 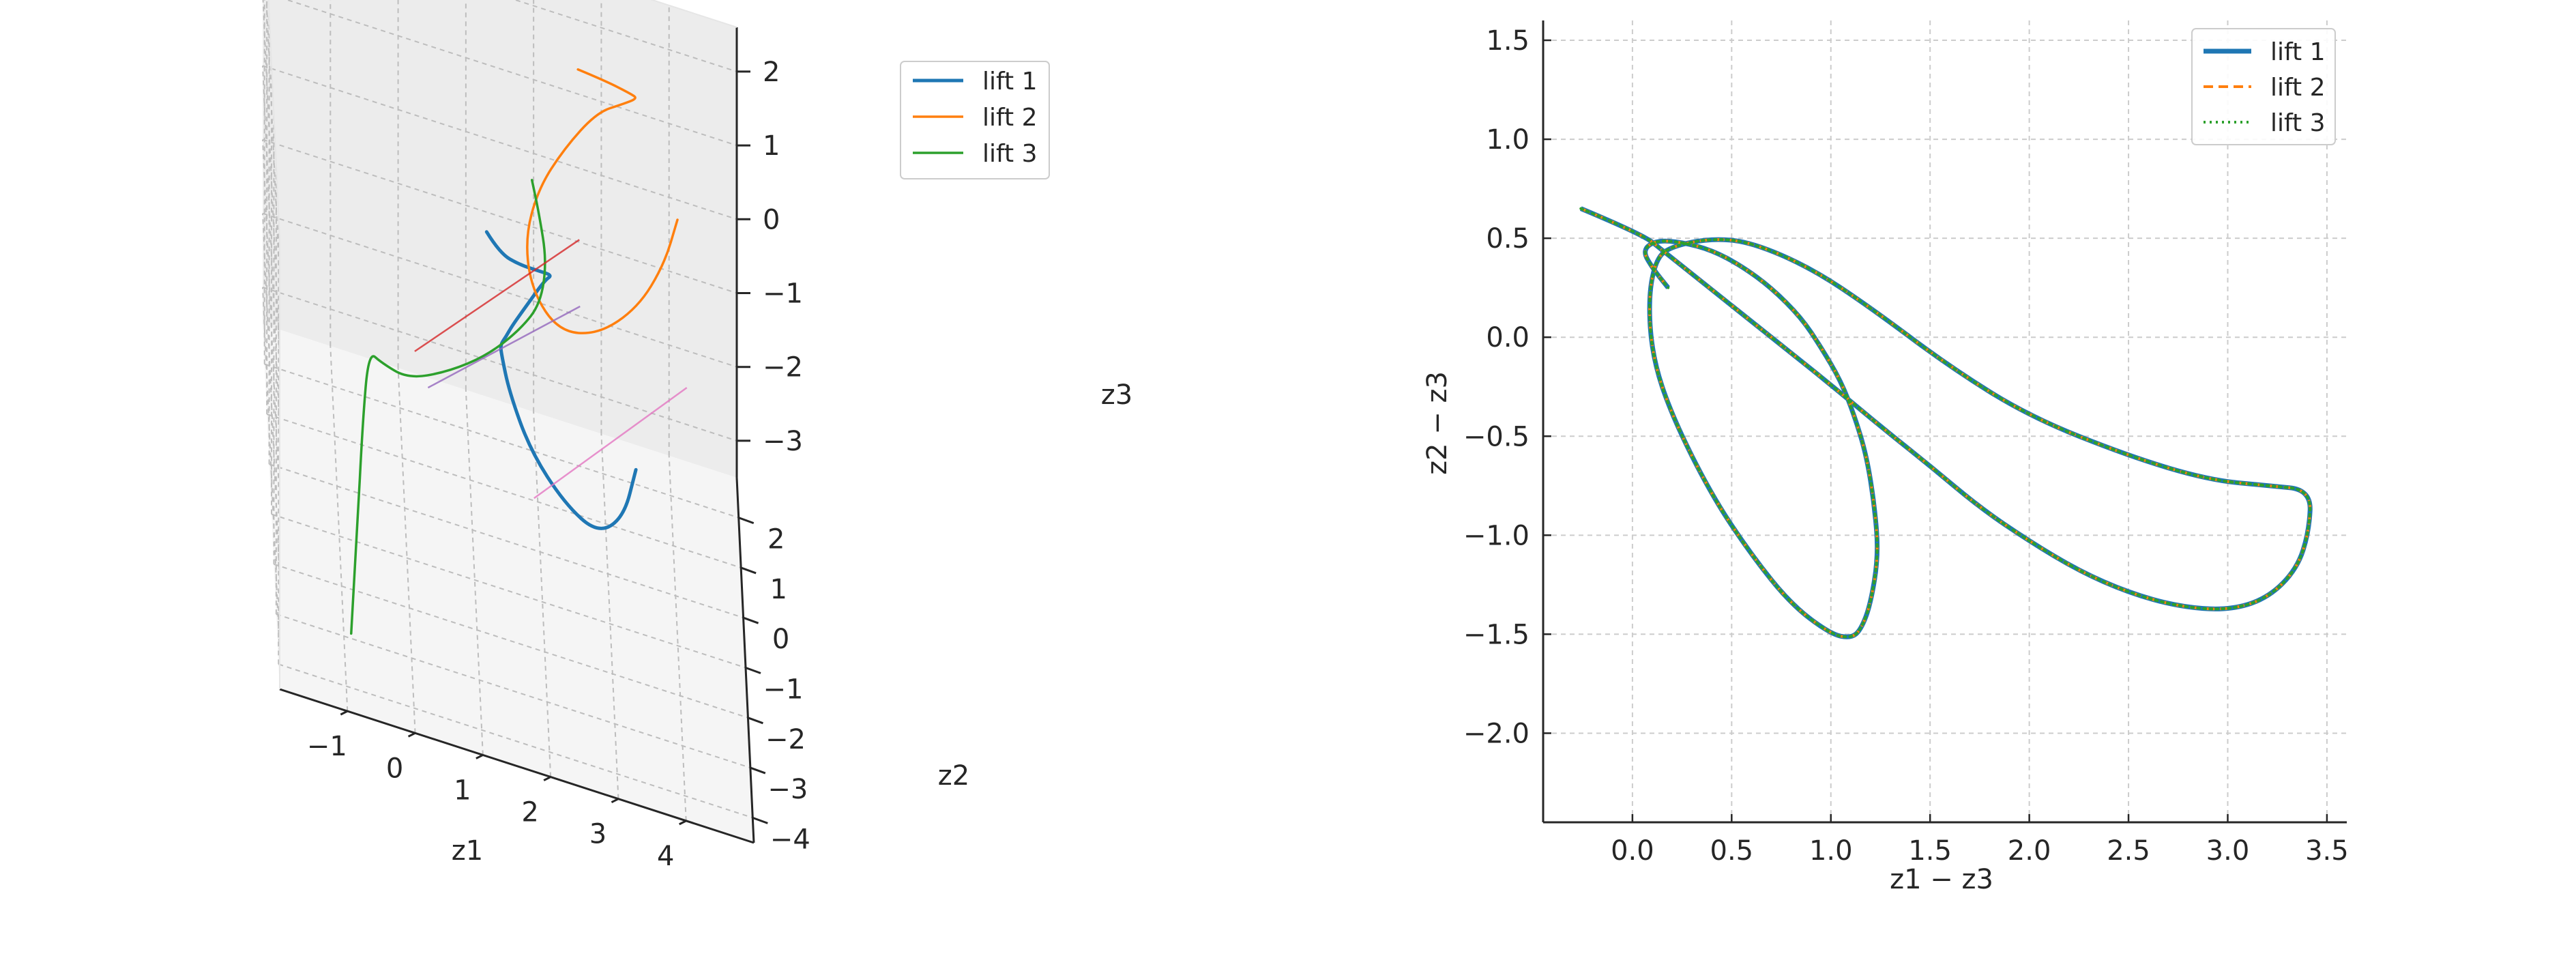 I want to click on x-tick-label: 0, so click(x=394, y=768).